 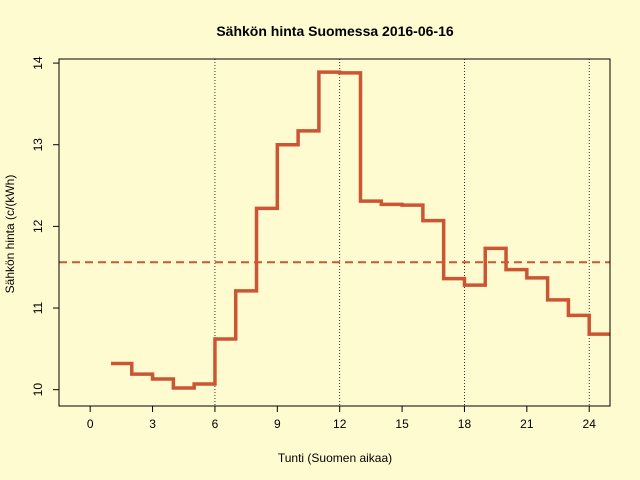 I want to click on y-axis-label: Sähkön hinta (c/(kWh), so click(x=10, y=234).